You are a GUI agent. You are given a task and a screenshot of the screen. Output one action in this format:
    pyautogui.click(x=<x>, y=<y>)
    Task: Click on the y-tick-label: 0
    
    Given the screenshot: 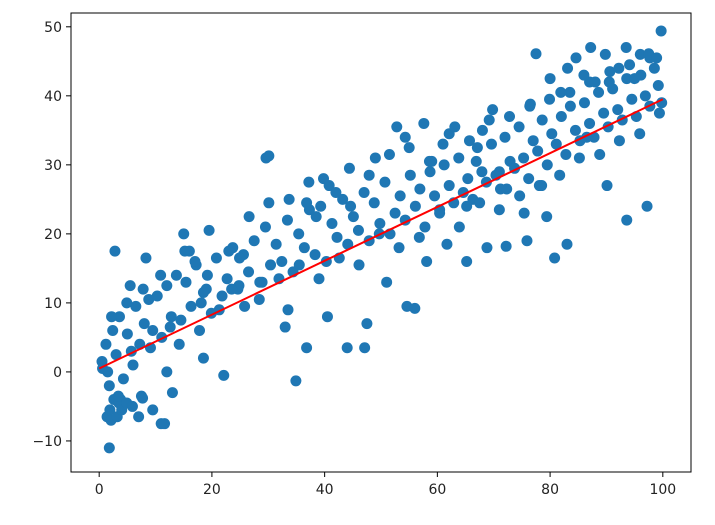 What is the action you would take?
    pyautogui.click(x=57, y=373)
    